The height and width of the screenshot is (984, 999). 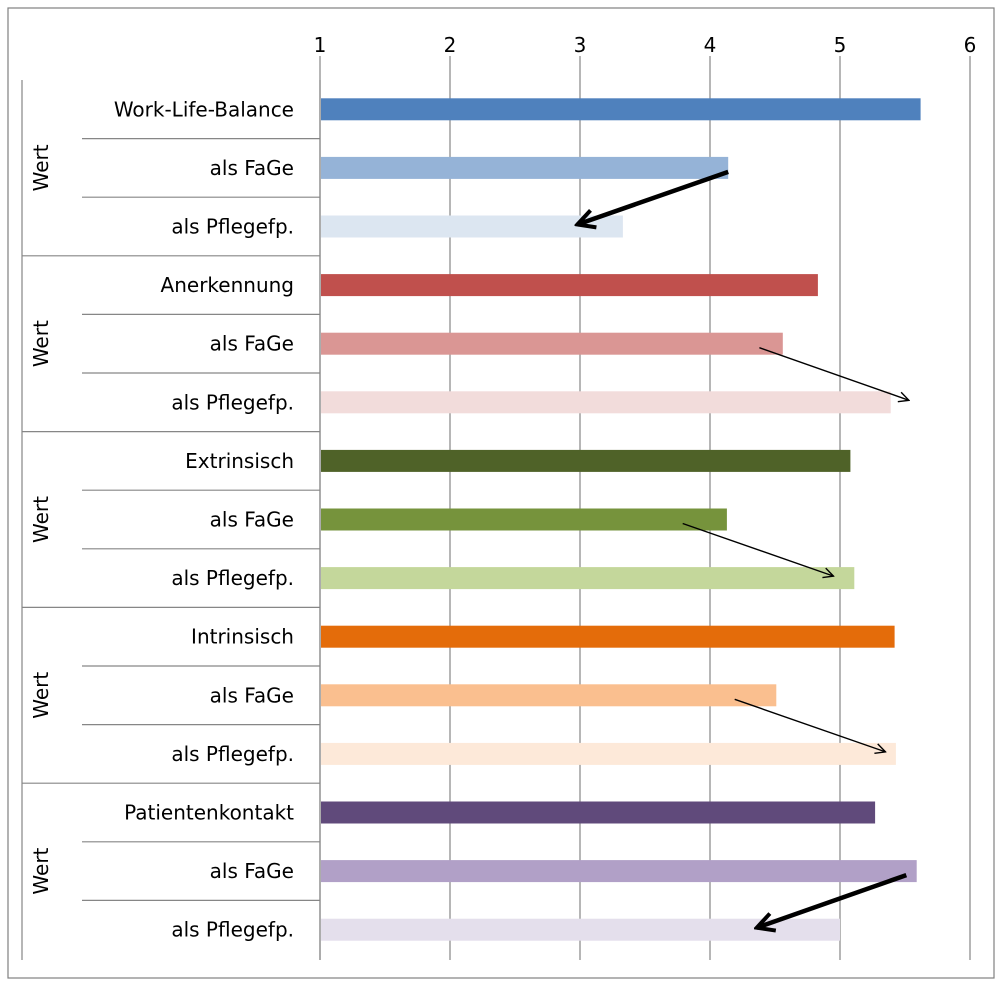 I want to click on x-tick-label: 2, so click(x=450, y=45).